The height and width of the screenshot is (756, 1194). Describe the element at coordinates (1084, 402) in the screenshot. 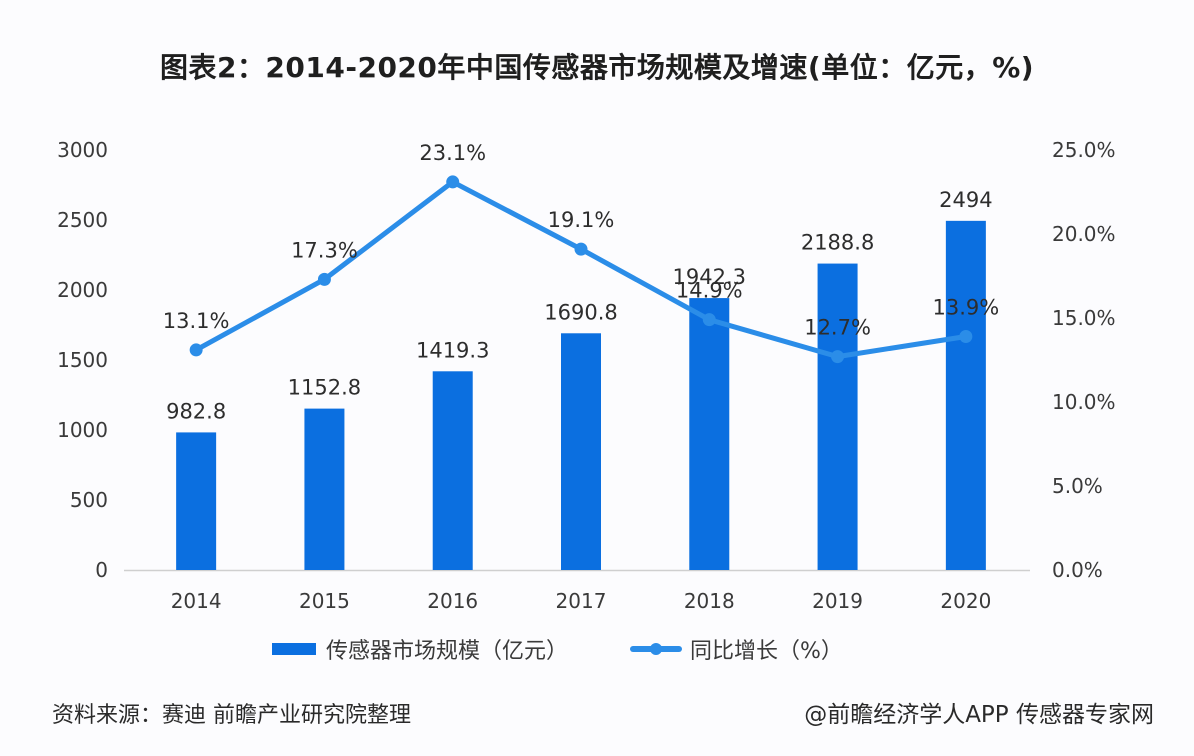

I see `right-tick-label: 10.0%` at that location.